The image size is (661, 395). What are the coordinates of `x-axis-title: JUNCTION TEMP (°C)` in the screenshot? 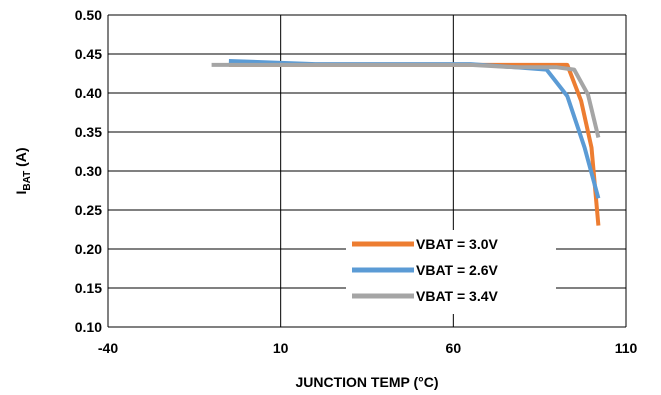 It's located at (366, 382).